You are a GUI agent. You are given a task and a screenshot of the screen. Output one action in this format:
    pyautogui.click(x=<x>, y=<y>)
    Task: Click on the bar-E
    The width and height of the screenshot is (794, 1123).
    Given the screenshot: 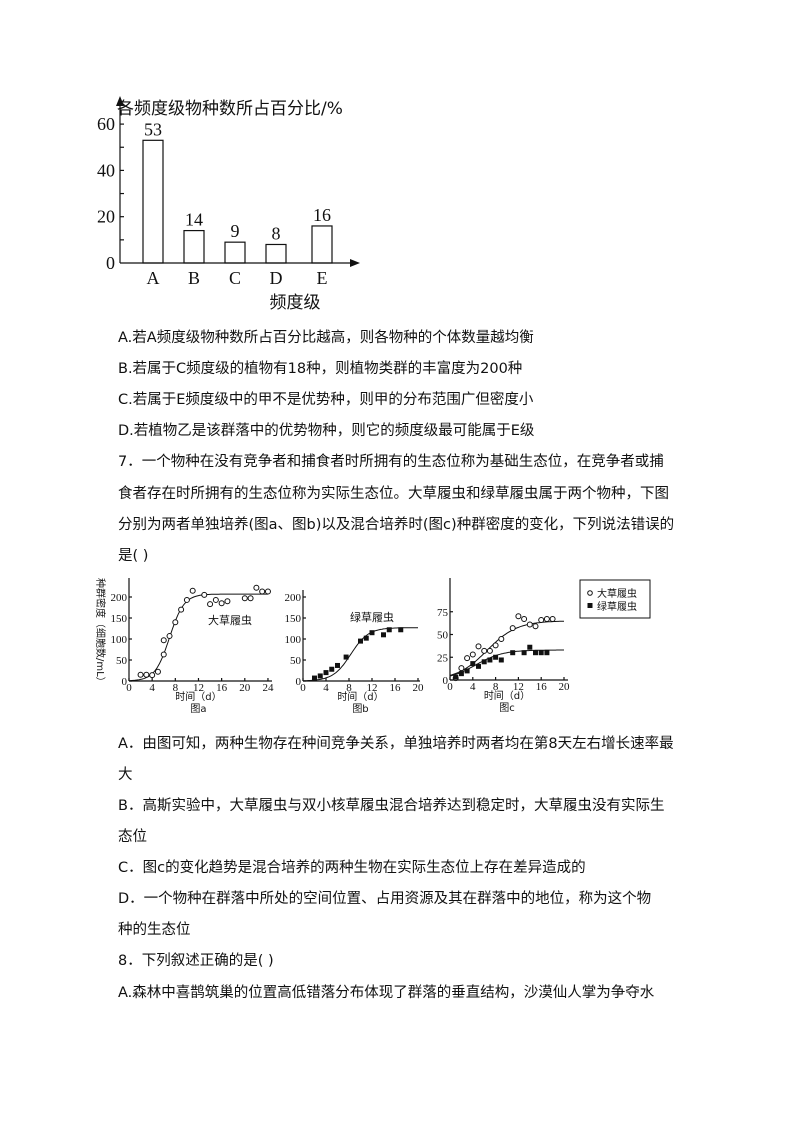 What is the action you would take?
    pyautogui.click(x=322, y=244)
    